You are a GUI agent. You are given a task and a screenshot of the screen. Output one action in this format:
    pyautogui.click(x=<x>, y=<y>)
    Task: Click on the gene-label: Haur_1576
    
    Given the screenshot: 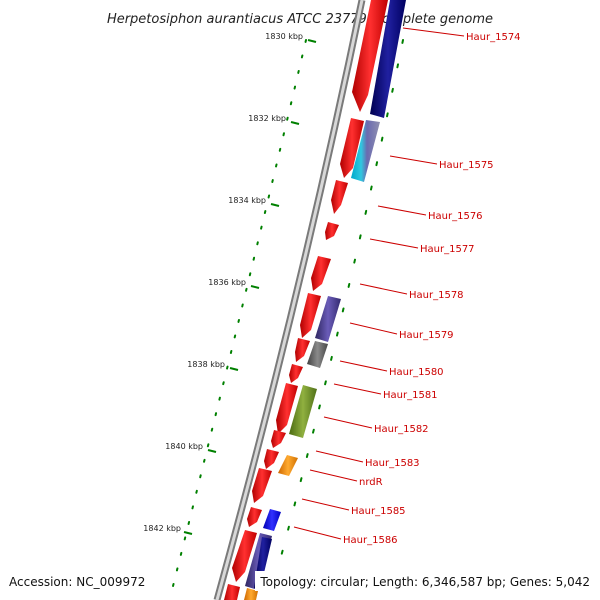 What is the action you would take?
    pyautogui.click(x=455, y=216)
    